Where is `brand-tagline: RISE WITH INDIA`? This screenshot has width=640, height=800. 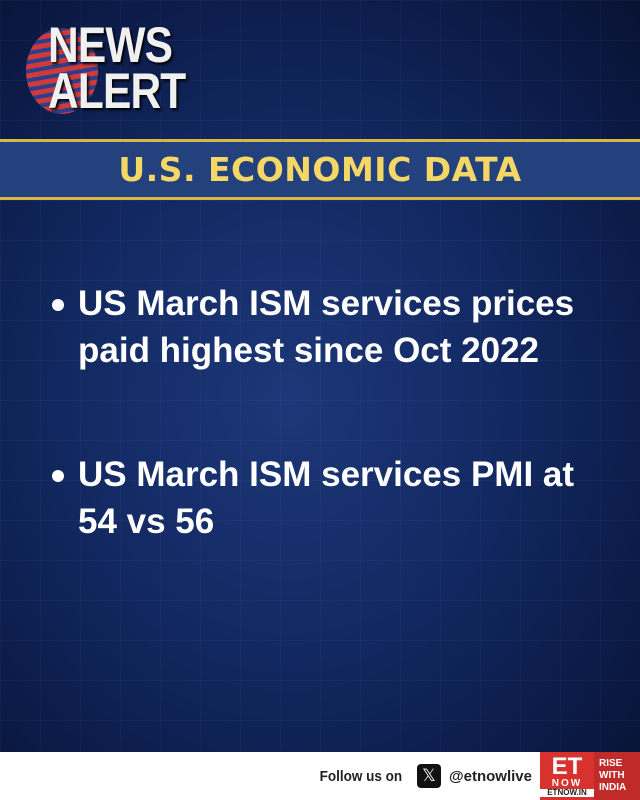
brand-tagline: RISE WITH INDIA is located at coordinates (617, 776).